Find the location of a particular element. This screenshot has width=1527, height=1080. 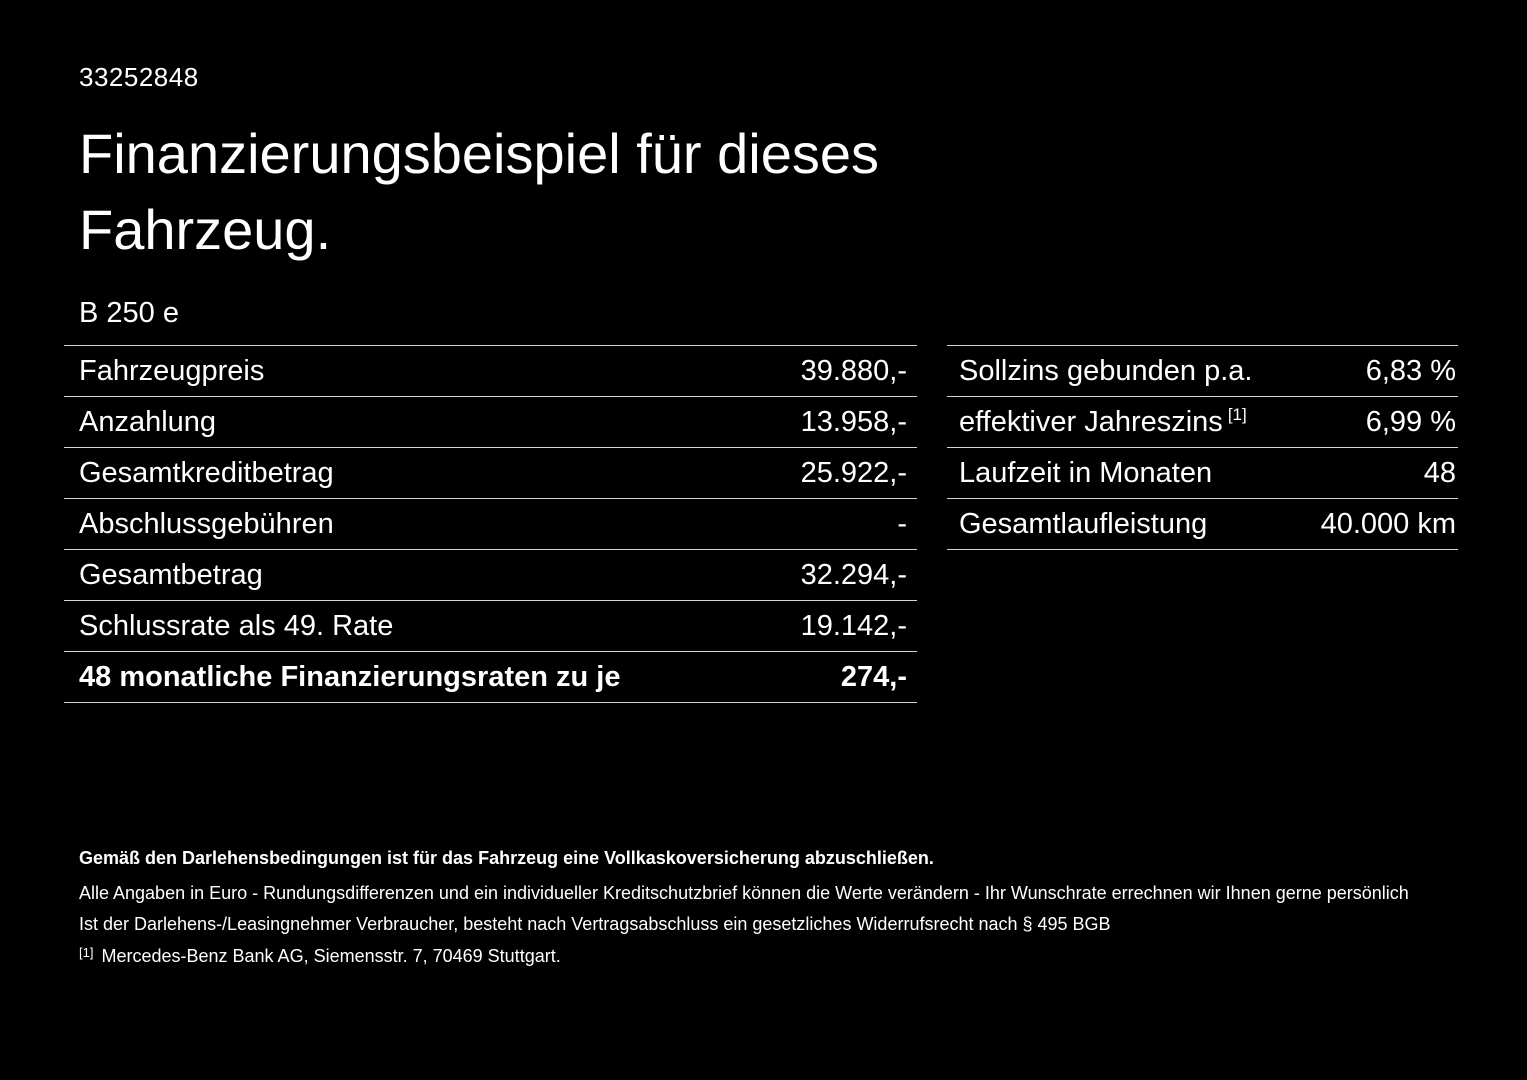

table-row: Schlussrate als 49. Rate 19.142,- is located at coordinates (490, 625).